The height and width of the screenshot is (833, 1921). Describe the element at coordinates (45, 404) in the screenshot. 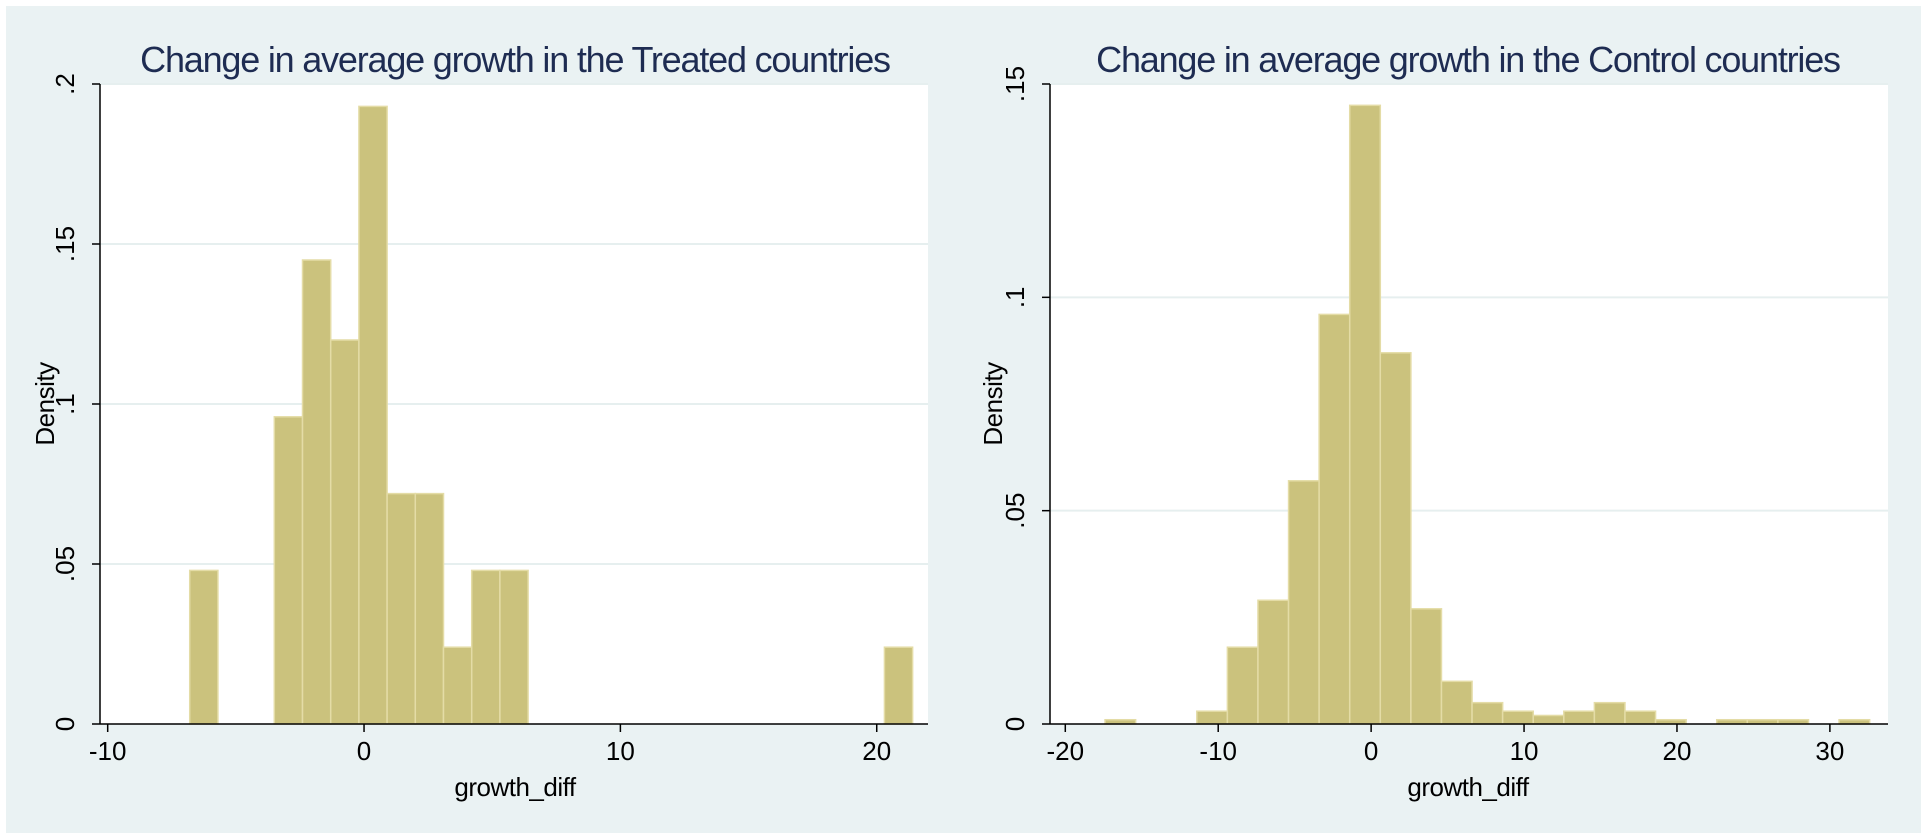

I see `y-axis-label-treated: Density` at that location.